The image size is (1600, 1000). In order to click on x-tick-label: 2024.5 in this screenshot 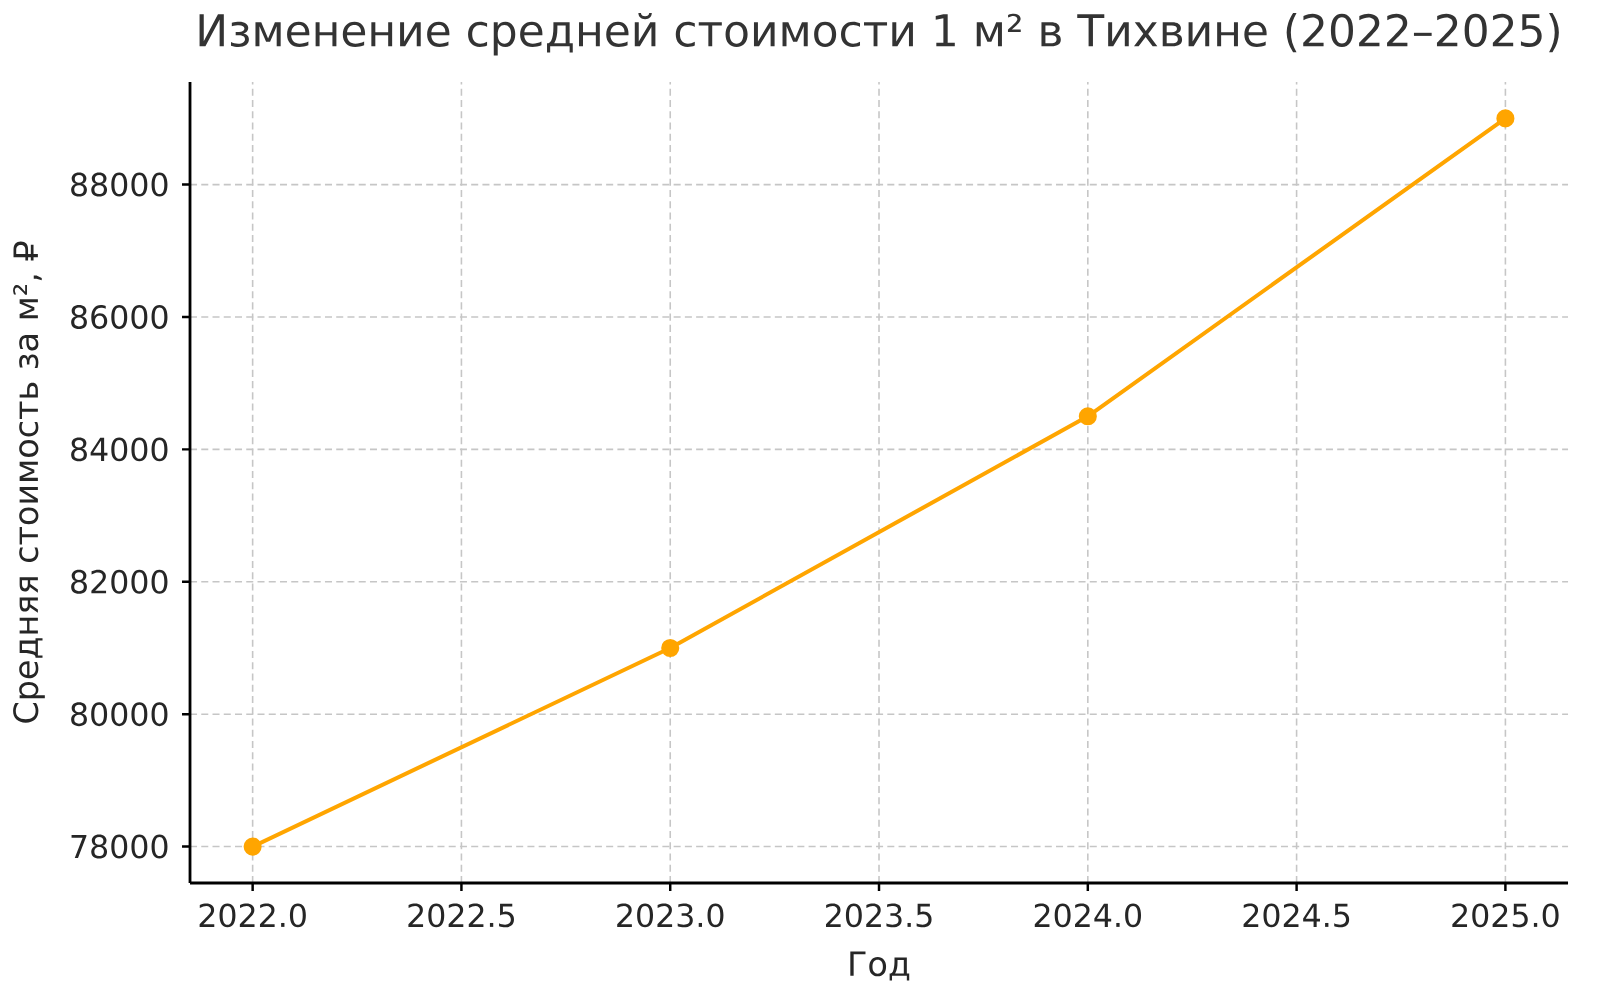, I will do `click(1296, 915)`.